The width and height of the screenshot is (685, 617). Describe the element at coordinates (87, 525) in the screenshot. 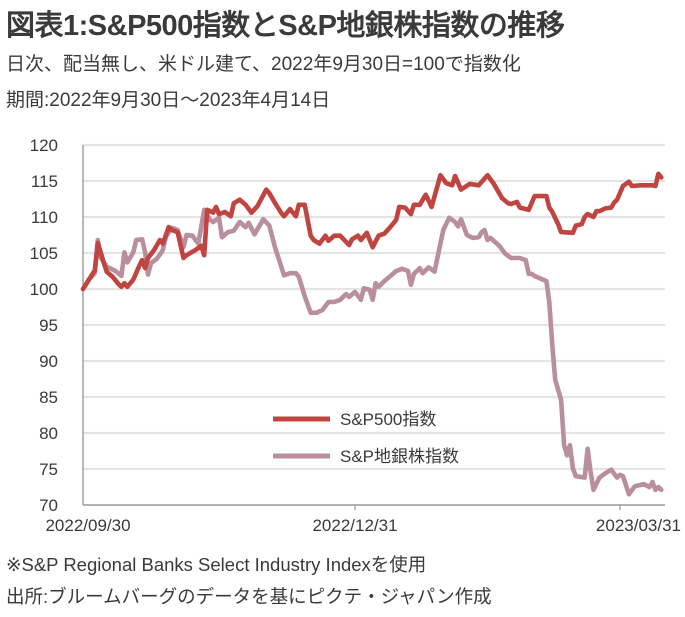

I see `x-tick-label: 2022/09/30` at that location.